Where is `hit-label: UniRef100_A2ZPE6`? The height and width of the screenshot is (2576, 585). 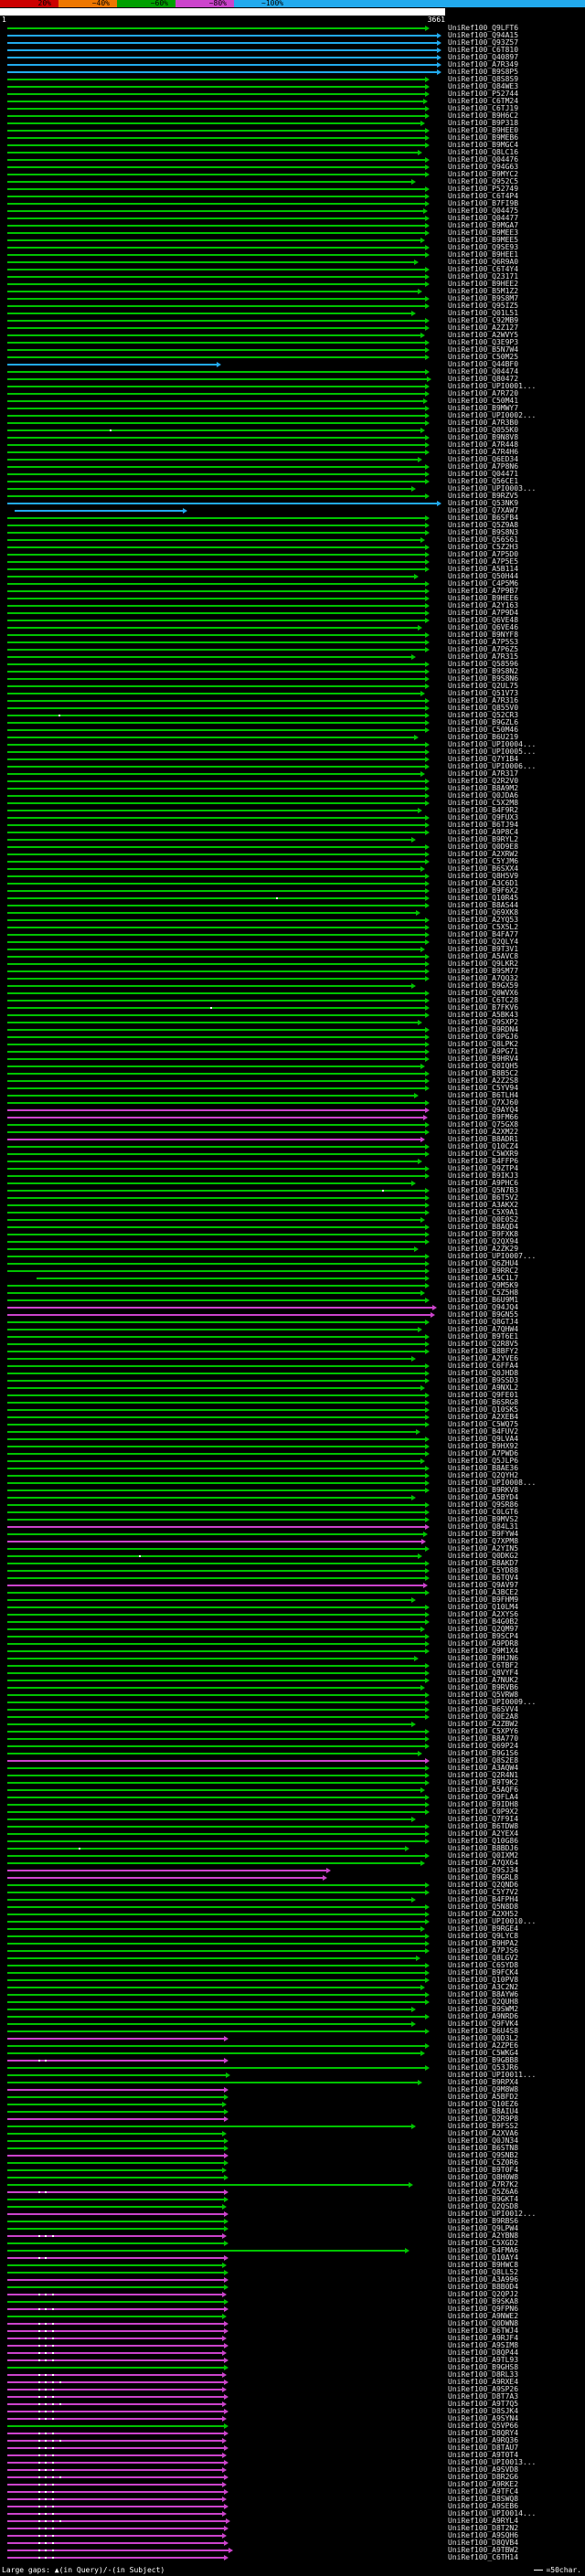
hit-label: UniRef100_A2ZPE6 is located at coordinates (484, 2045).